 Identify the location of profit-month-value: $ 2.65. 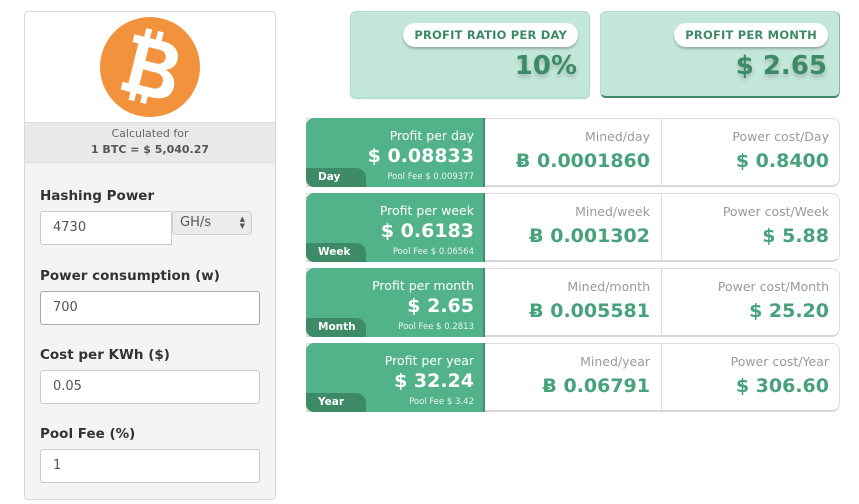
(781, 66).